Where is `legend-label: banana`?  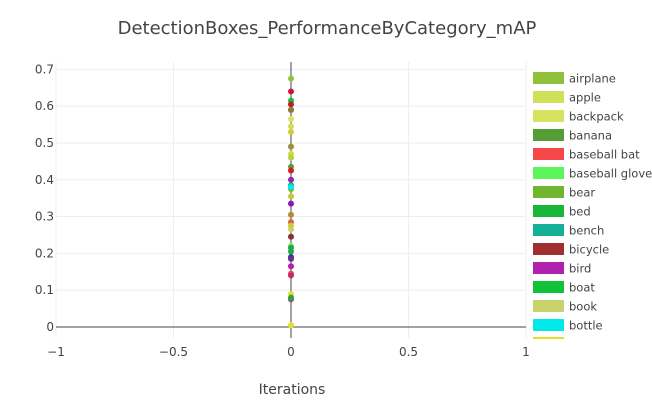
legend-label: banana is located at coordinates (590, 136).